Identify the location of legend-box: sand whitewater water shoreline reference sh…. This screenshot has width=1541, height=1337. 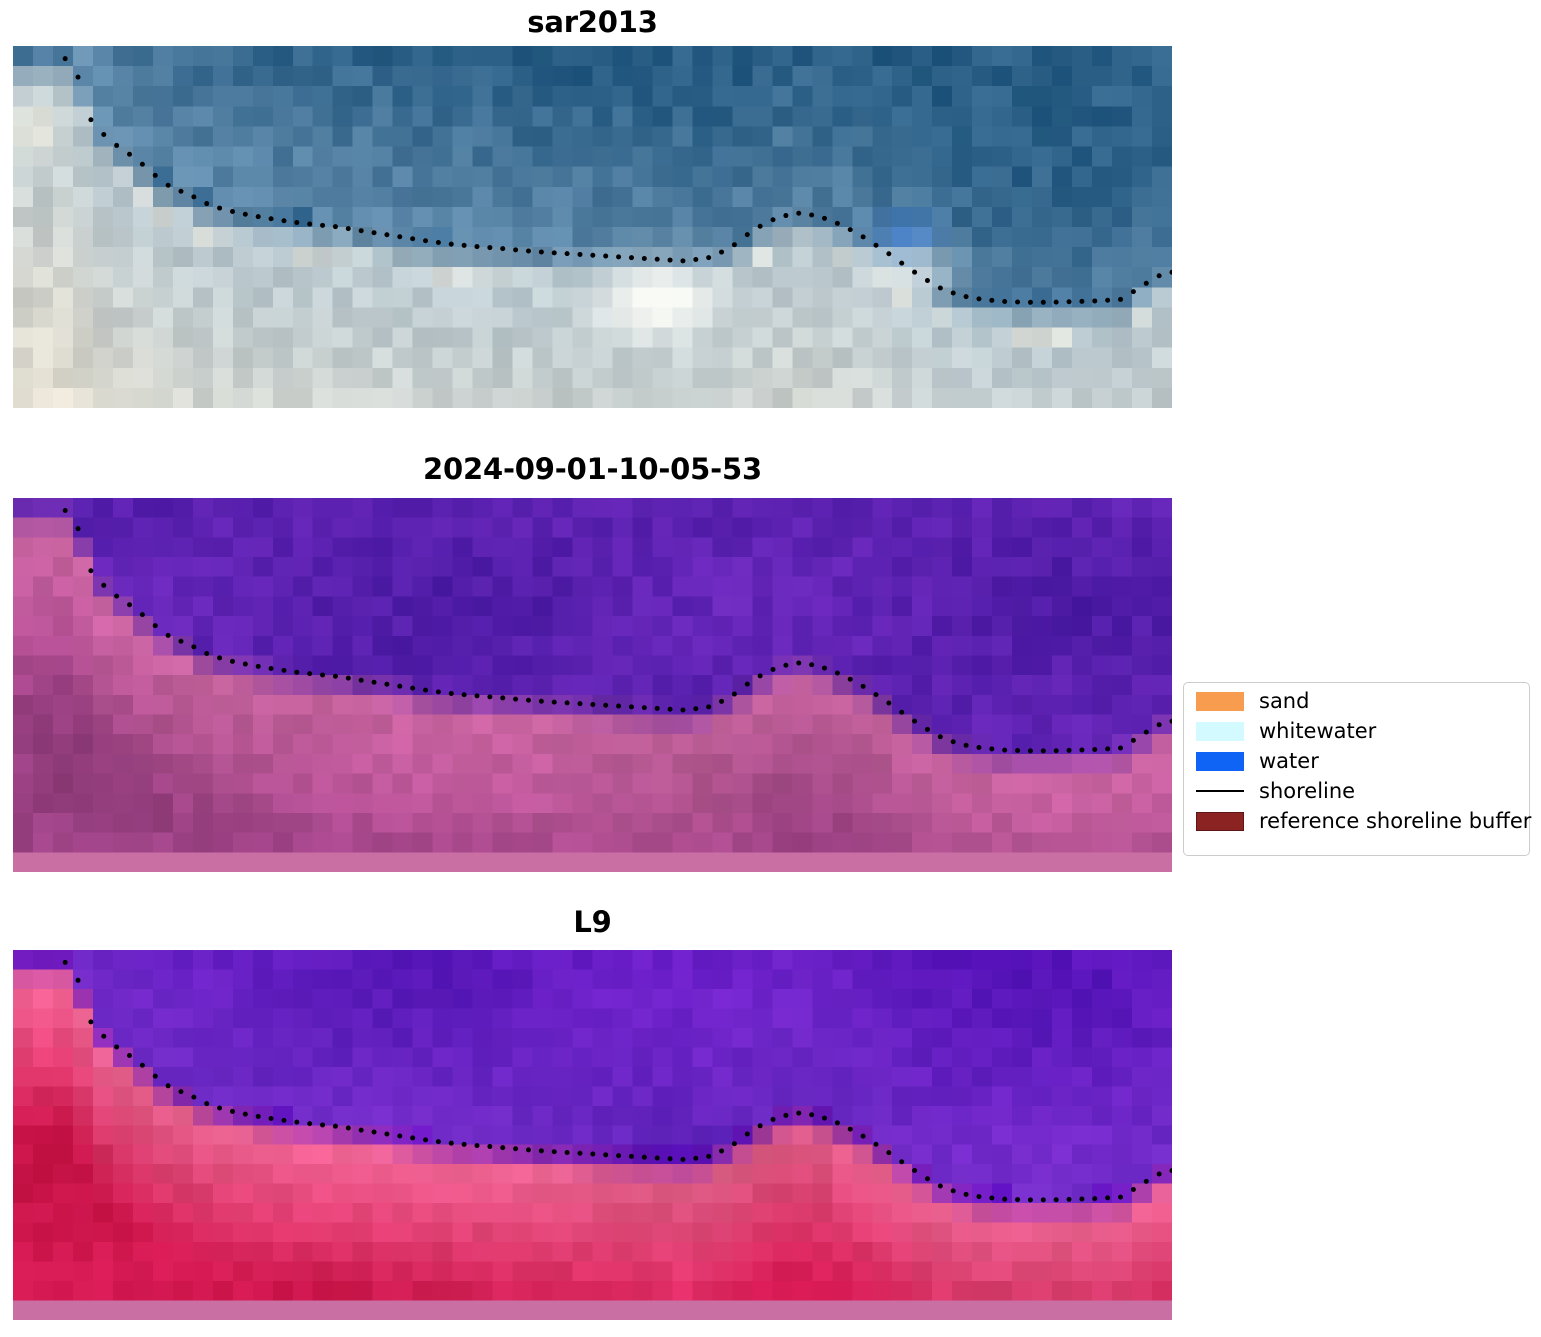
(1357, 769).